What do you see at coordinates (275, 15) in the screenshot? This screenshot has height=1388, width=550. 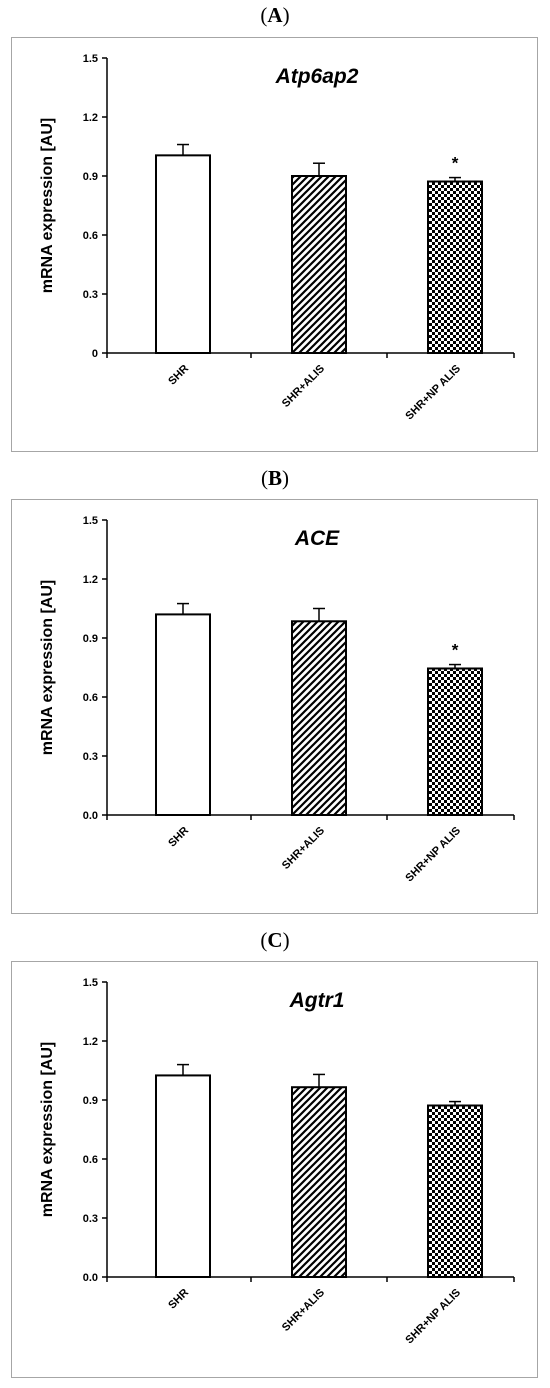 I see `panel-label-a: (A)` at bounding box center [275, 15].